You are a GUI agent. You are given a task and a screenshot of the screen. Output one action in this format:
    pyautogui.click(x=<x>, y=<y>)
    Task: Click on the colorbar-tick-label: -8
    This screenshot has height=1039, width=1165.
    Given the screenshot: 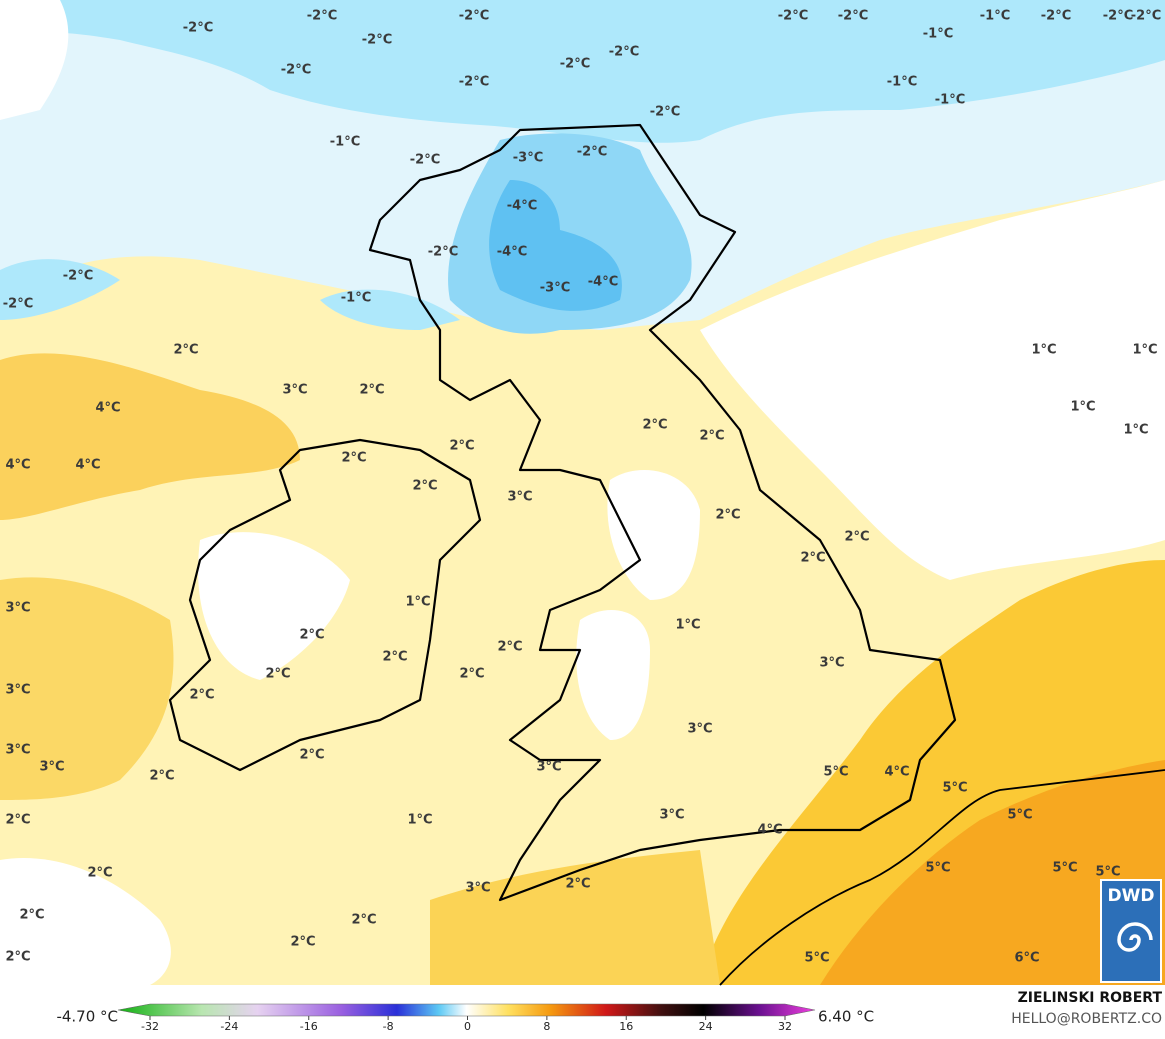 What is the action you would take?
    pyautogui.click(x=388, y=1026)
    